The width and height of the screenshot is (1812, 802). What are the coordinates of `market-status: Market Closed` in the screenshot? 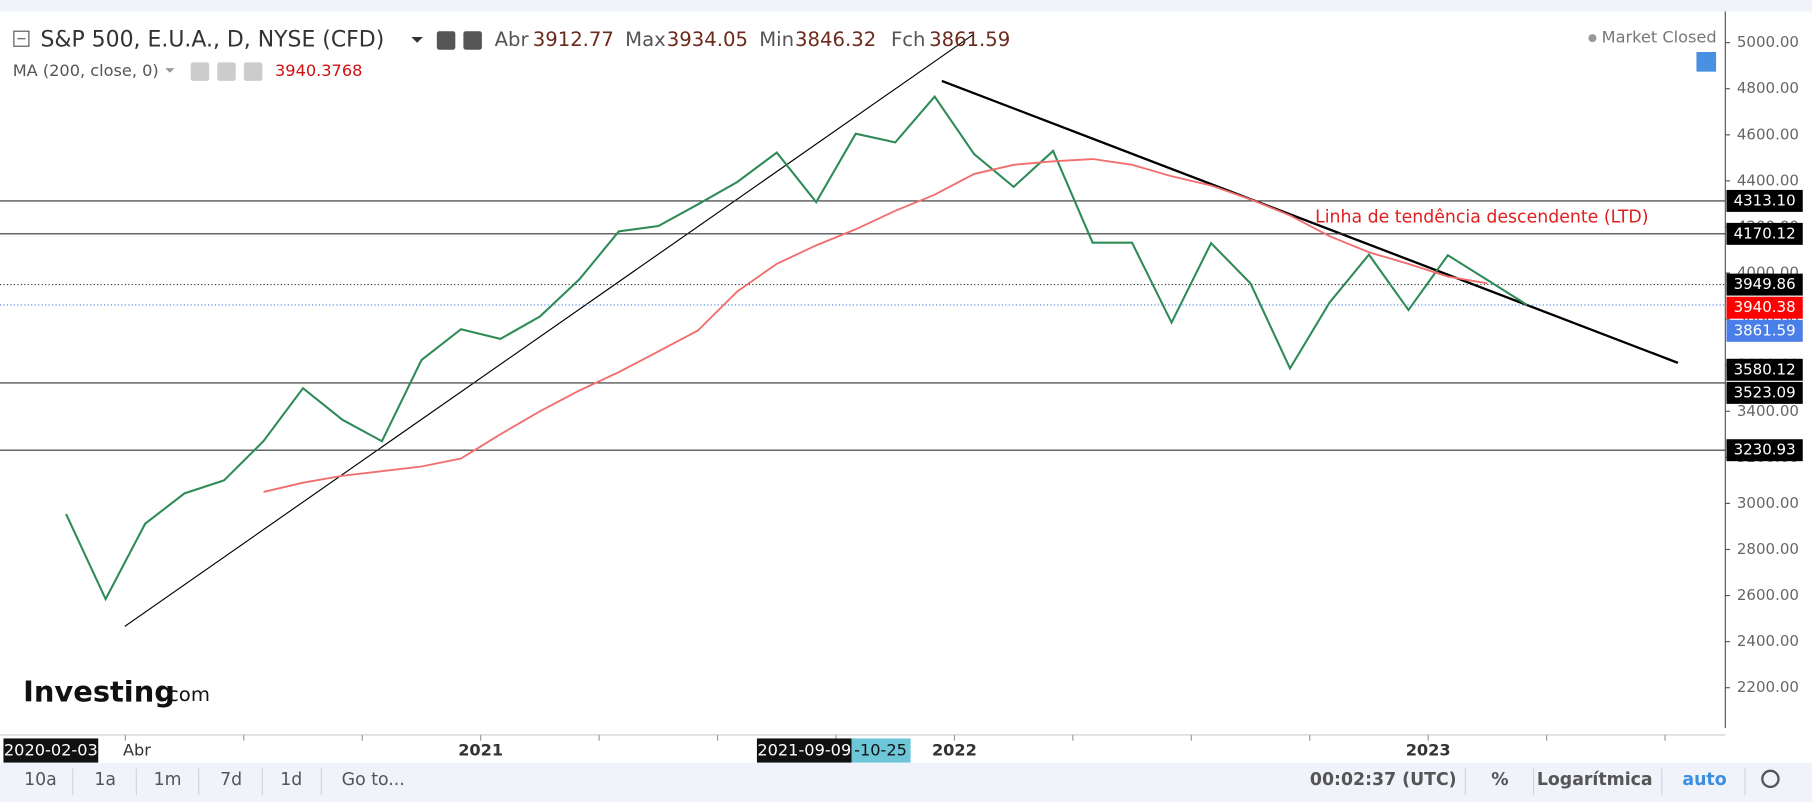 It's located at (1659, 37).